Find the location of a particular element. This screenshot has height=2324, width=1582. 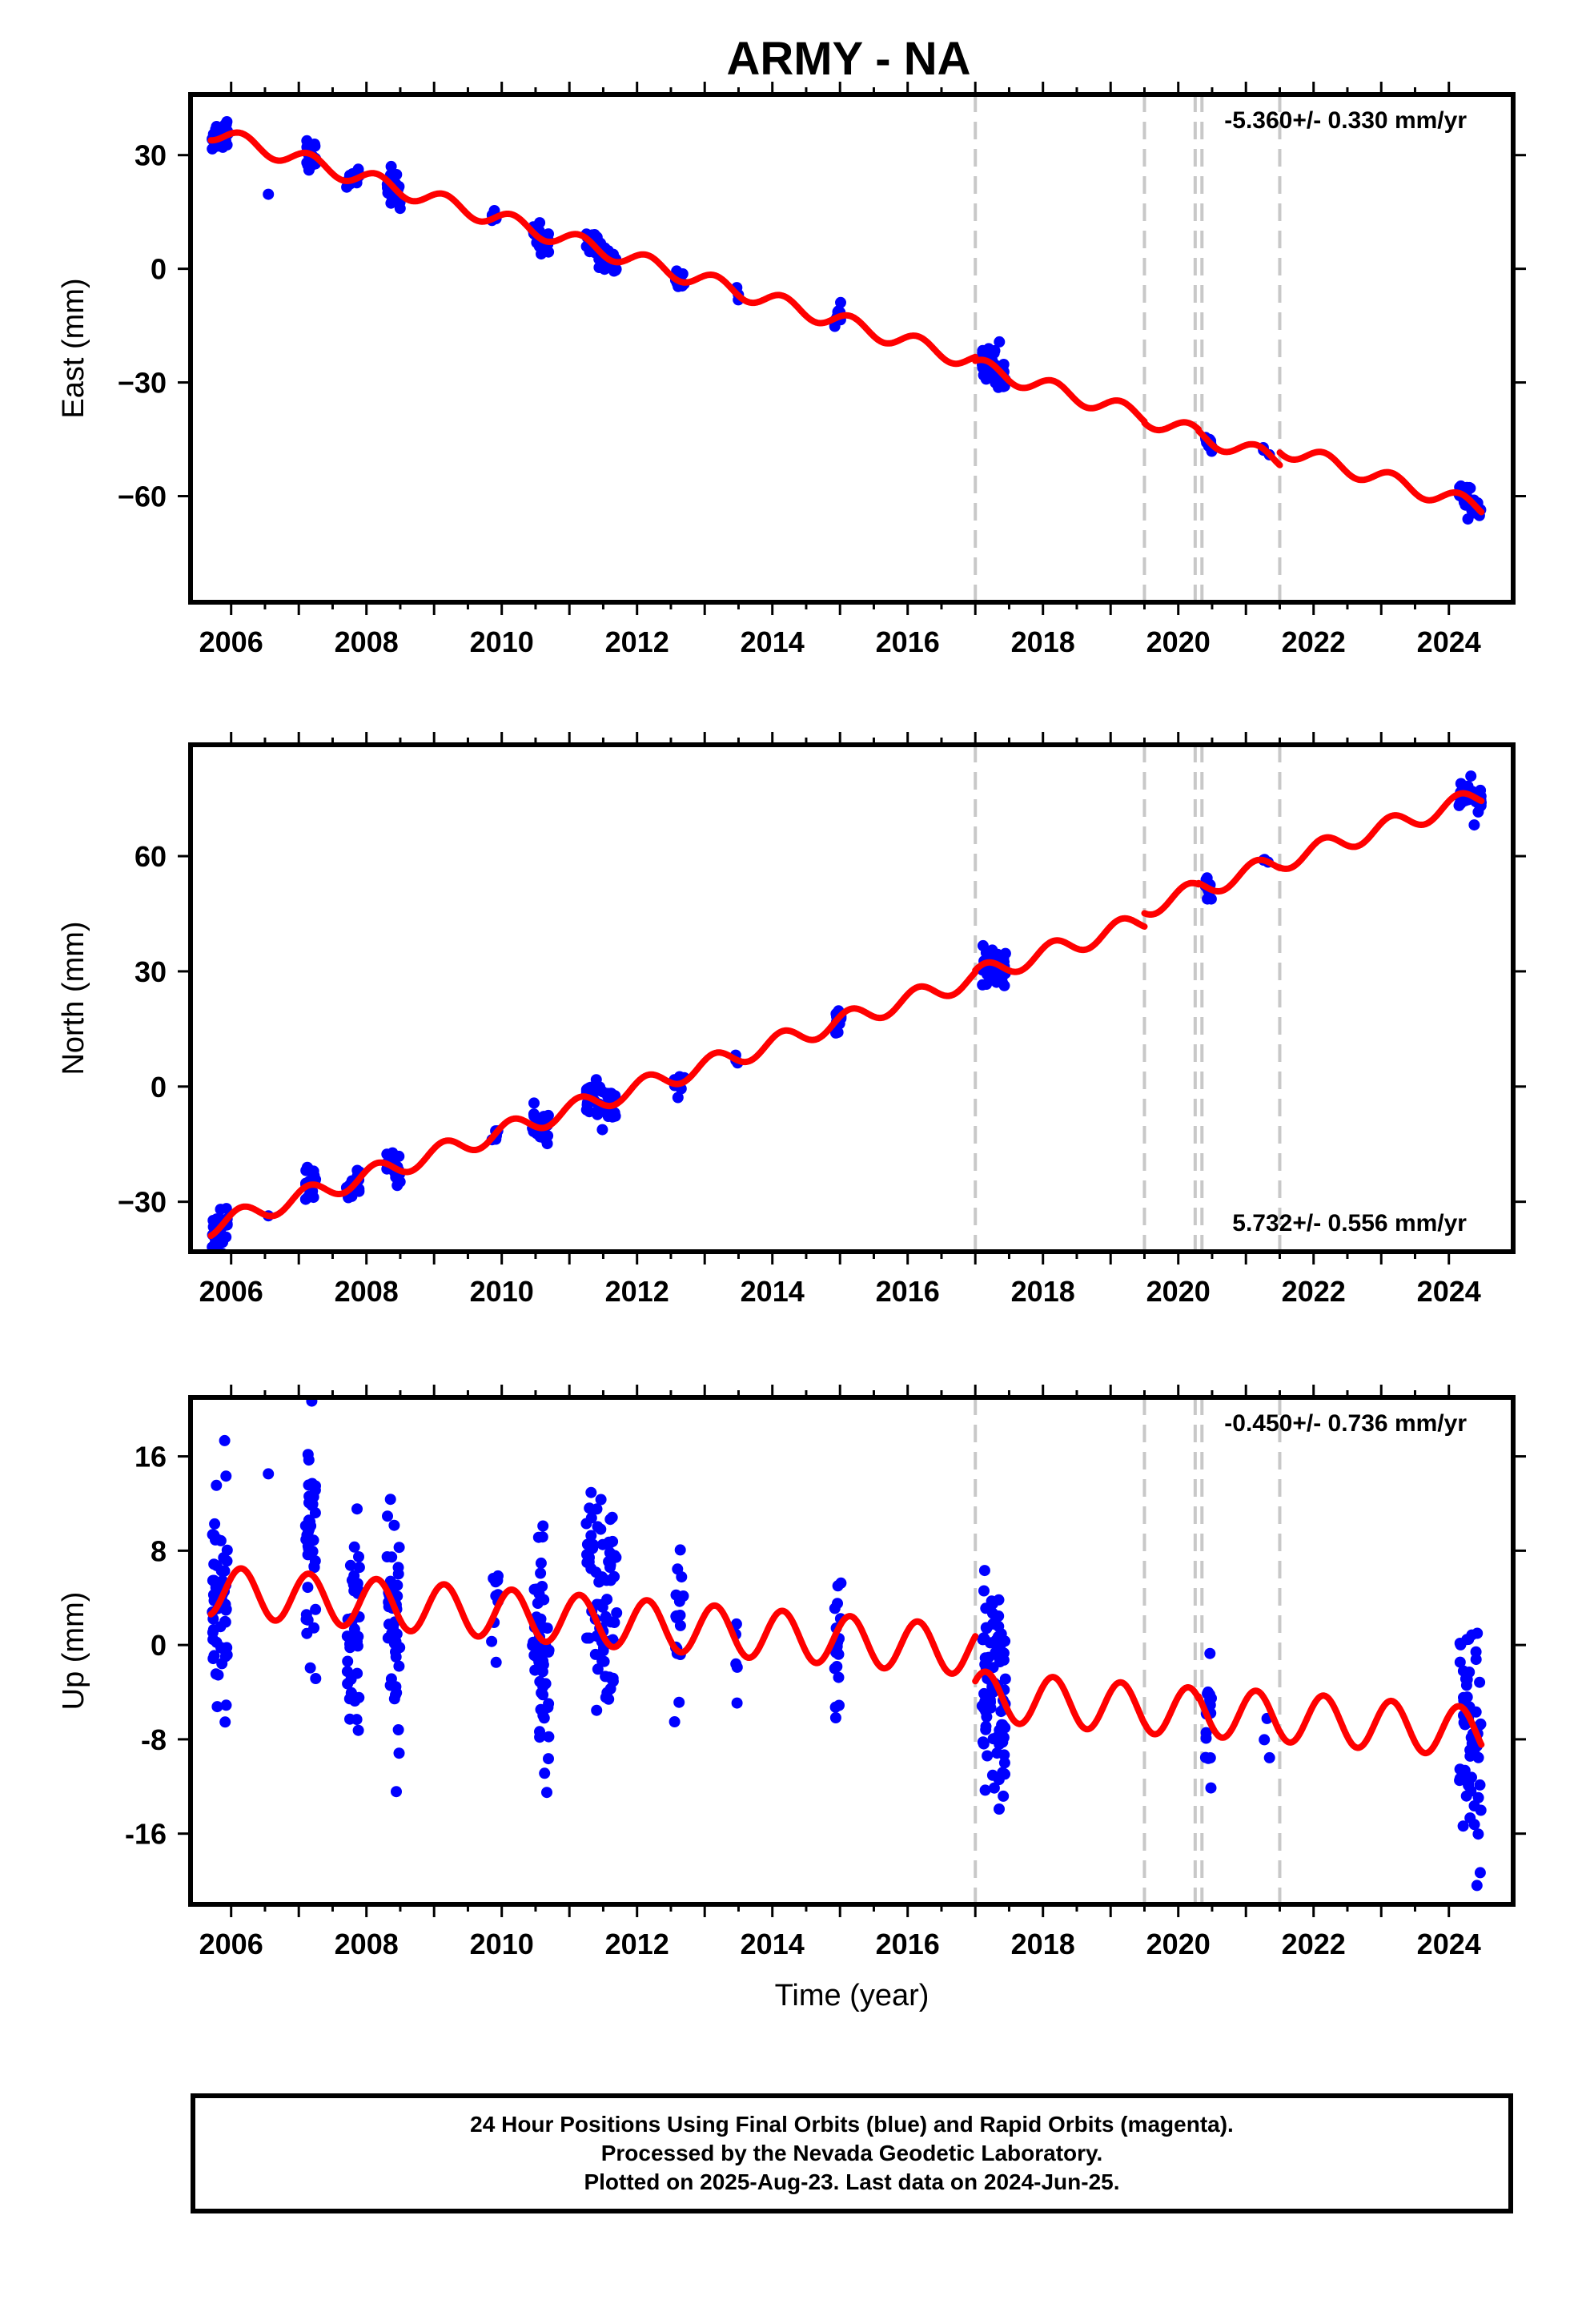

x-tick-label: 2014 is located at coordinates (773, 1291).